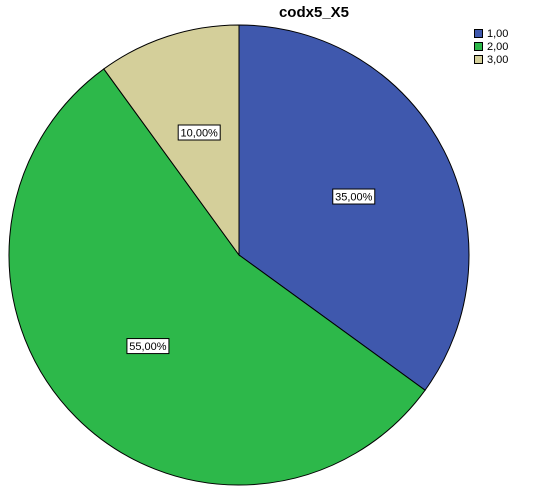 The width and height of the screenshot is (550, 498). What do you see at coordinates (314, 12) in the screenshot?
I see `chart-title: codx5_X5` at bounding box center [314, 12].